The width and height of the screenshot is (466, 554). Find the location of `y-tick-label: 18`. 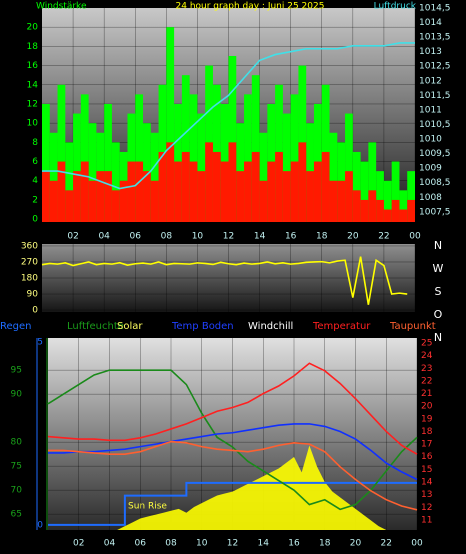

y-tick-label: 18 is located at coordinates (427, 432).